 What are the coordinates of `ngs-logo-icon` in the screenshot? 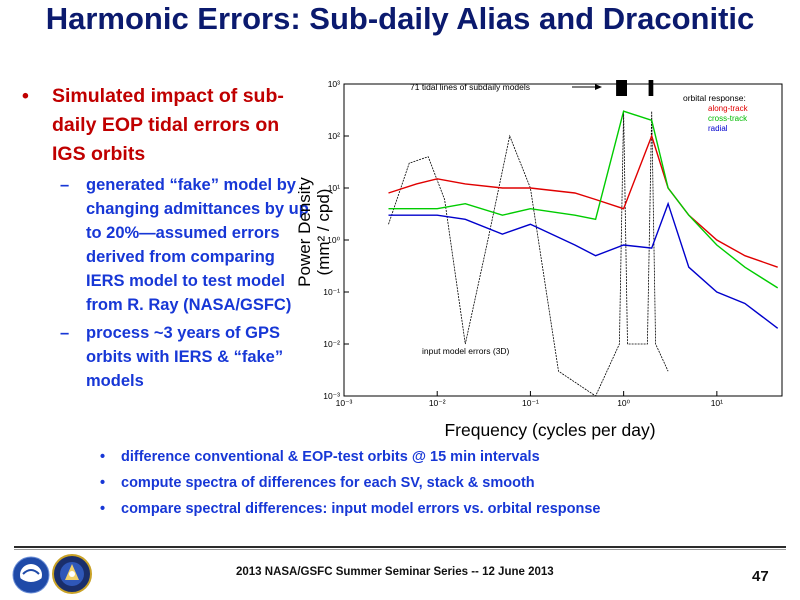 It's located at (72, 574).